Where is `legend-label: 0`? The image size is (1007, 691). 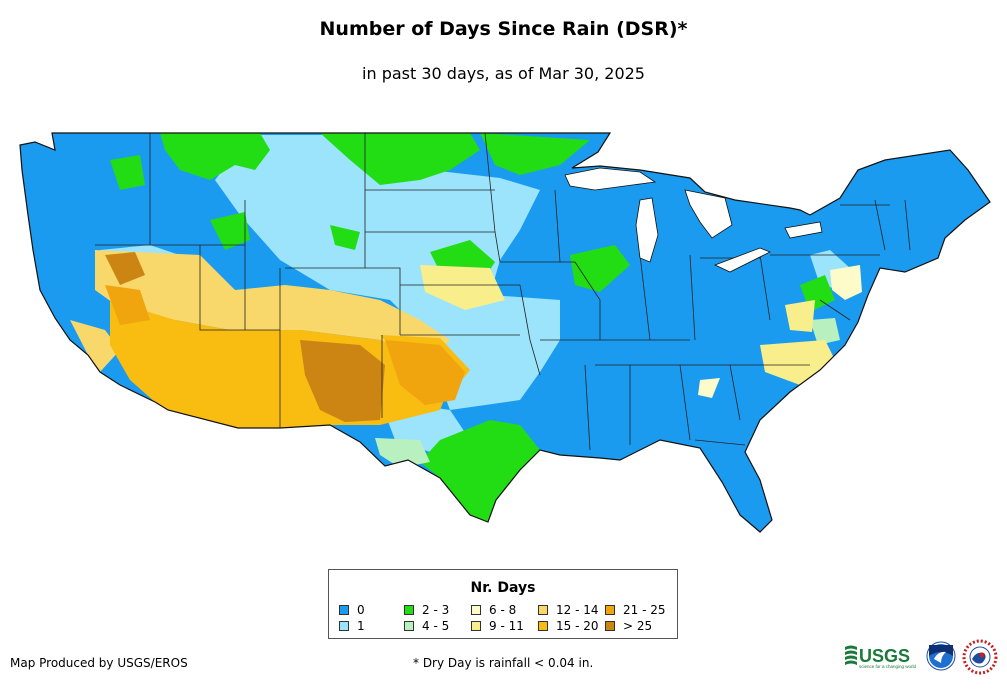 legend-label: 0 is located at coordinates (361, 610).